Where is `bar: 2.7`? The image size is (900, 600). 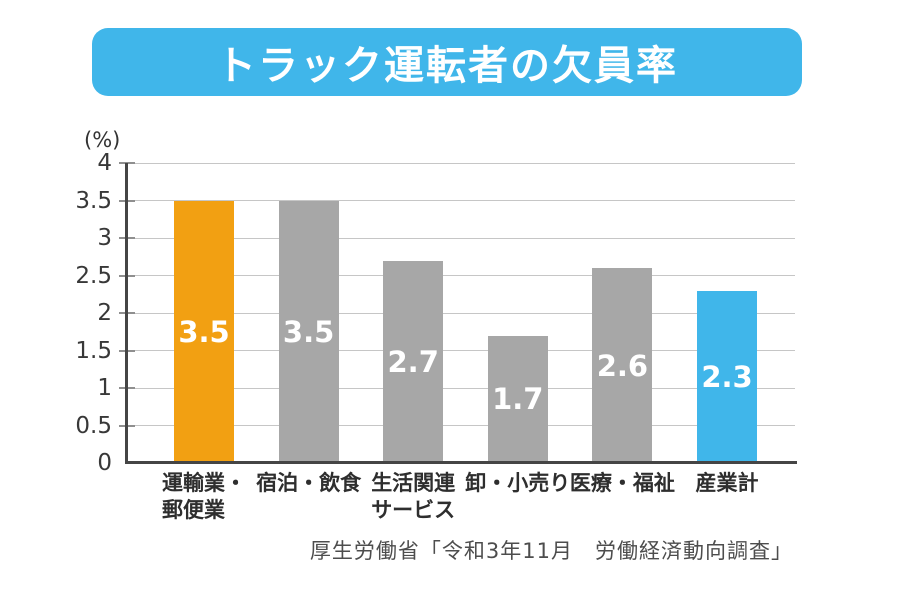
bar: 2.7 is located at coordinates (413, 361).